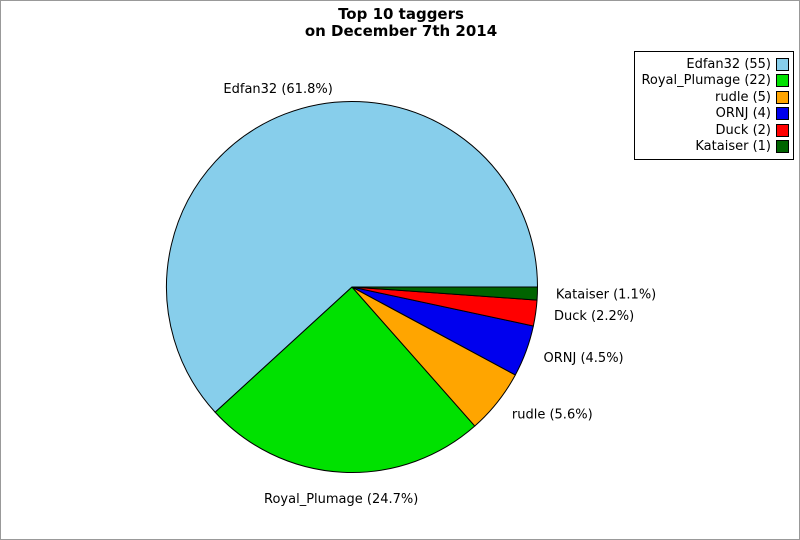 Image resolution: width=800 pixels, height=540 pixels. I want to click on legend-label: Royal_Plumage (22), so click(706, 81).